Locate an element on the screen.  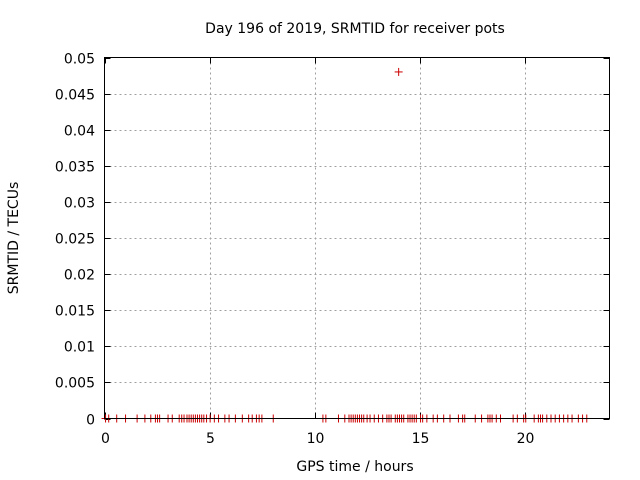
y-tick-label: 0.01 is located at coordinates (79, 348).